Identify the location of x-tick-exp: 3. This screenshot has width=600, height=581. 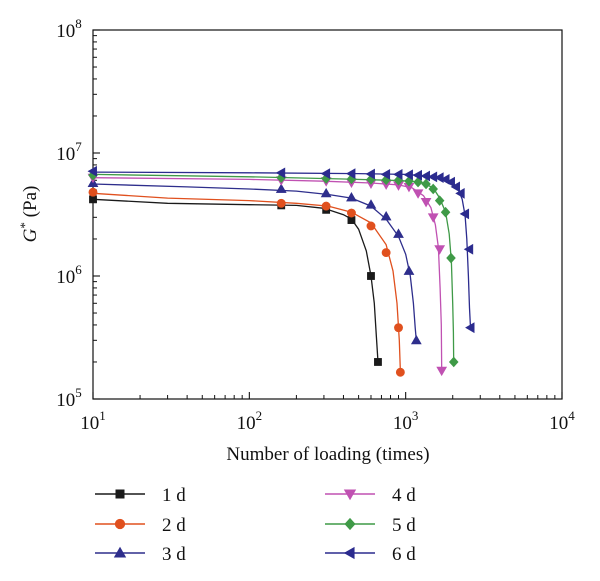
(415, 415).